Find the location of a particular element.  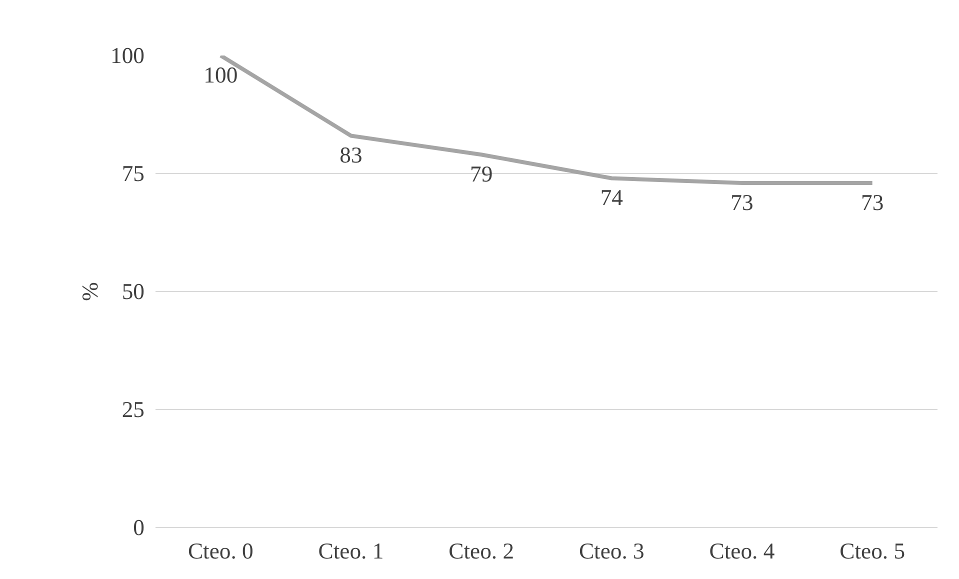

y-tick-label: 0 is located at coordinates (138, 527).